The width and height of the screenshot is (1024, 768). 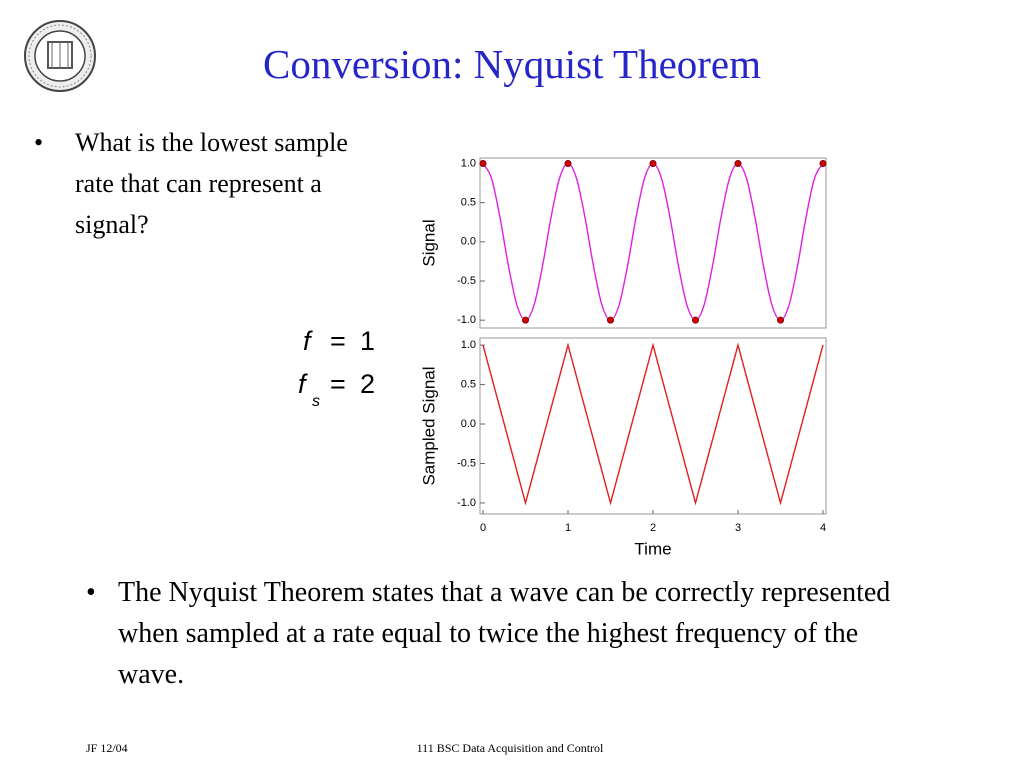 I want to click on x-tick-label: 1, so click(x=568, y=528).